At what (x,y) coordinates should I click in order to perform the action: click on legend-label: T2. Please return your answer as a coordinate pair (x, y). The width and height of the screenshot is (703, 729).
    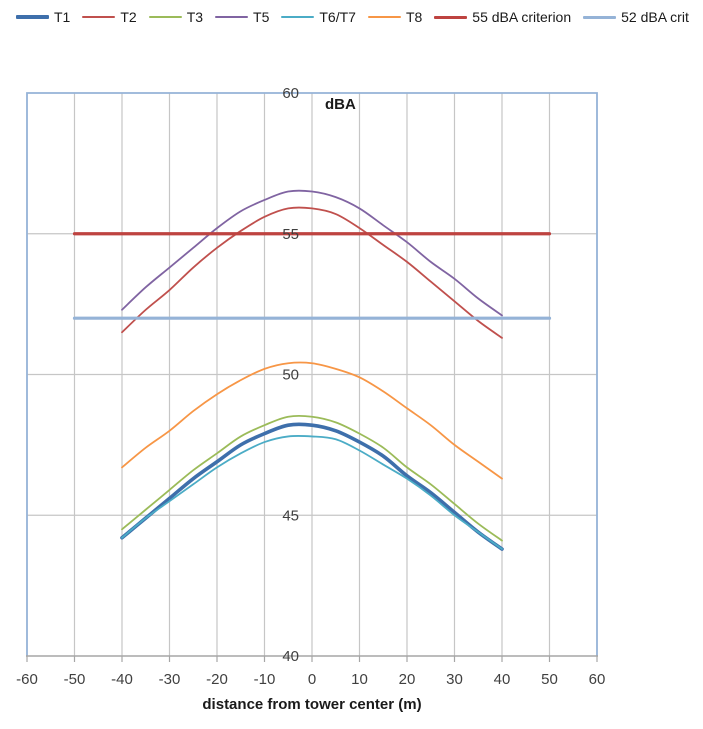
    Looking at the image, I should click on (128, 17).